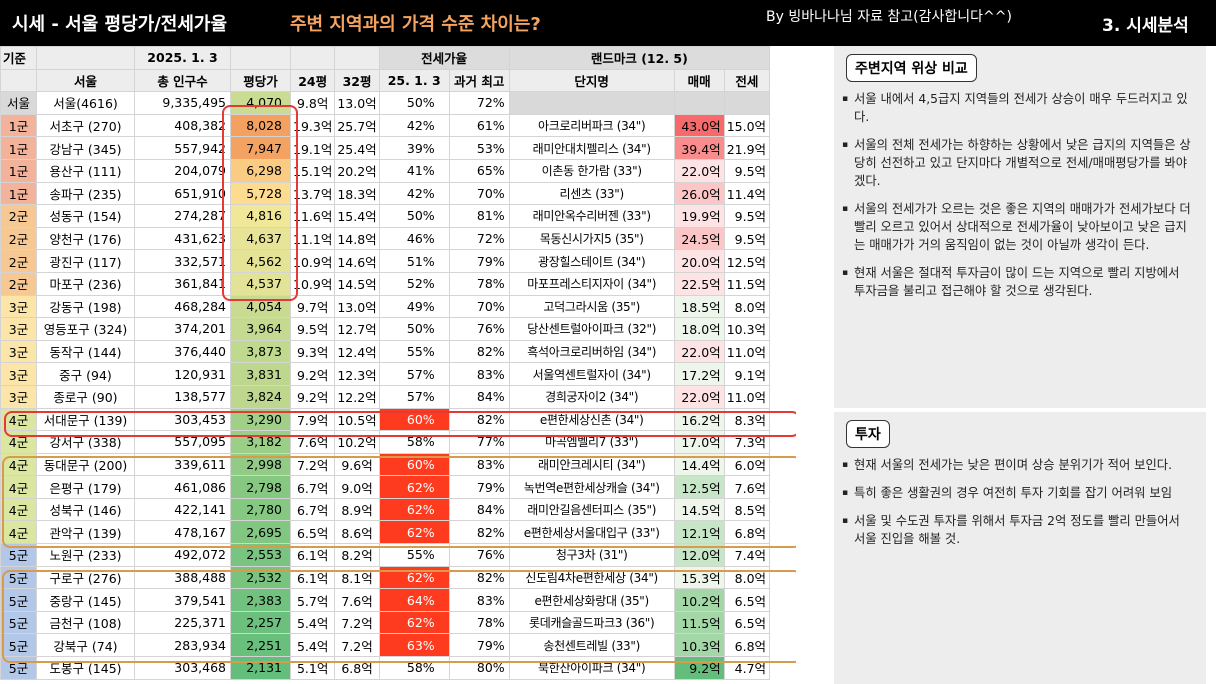 This screenshot has width=1216, height=684. What do you see at coordinates (591, 125) in the screenshot?
I see `complex-name-cell: 아크로리버파크 (34")` at bounding box center [591, 125].